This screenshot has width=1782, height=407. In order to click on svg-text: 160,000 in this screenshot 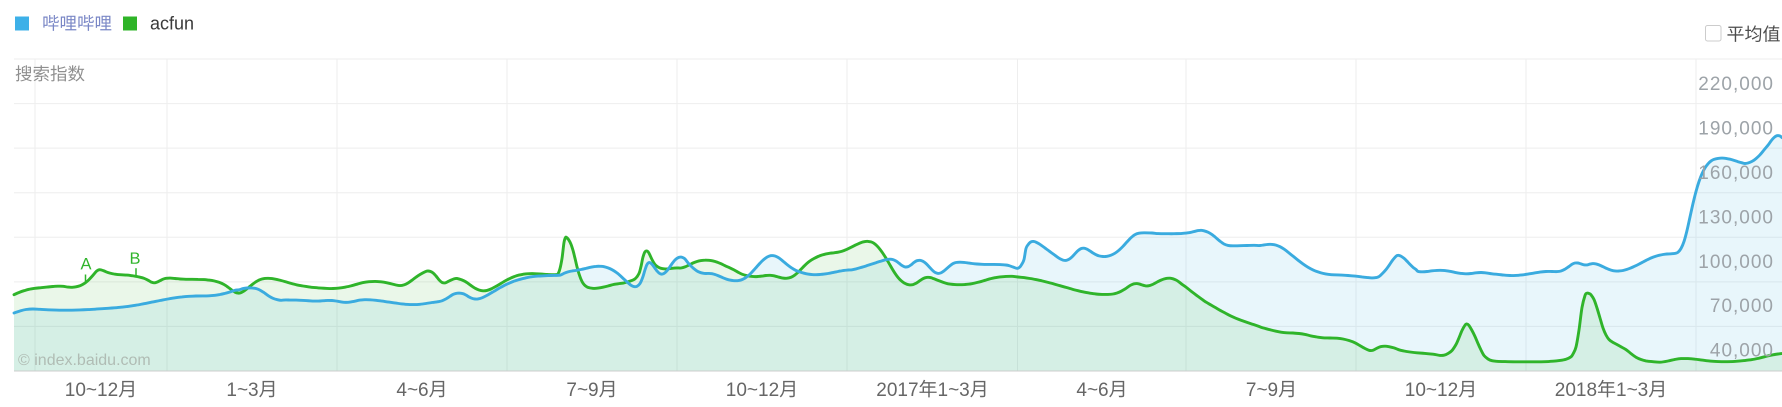, I will do `click(1736, 173)`.